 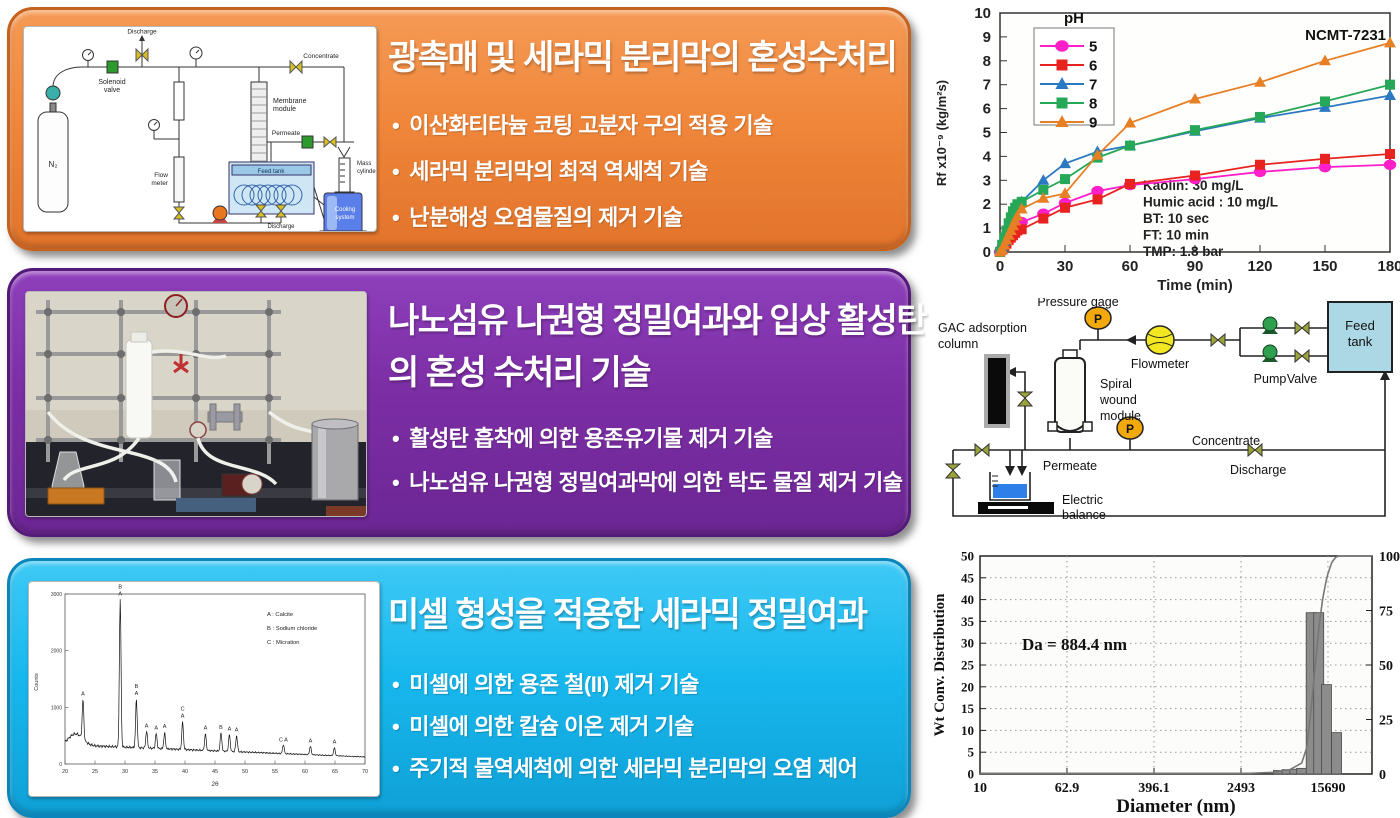 What do you see at coordinates (987, 180) in the screenshot?
I see `svg-text: 3` at bounding box center [987, 180].